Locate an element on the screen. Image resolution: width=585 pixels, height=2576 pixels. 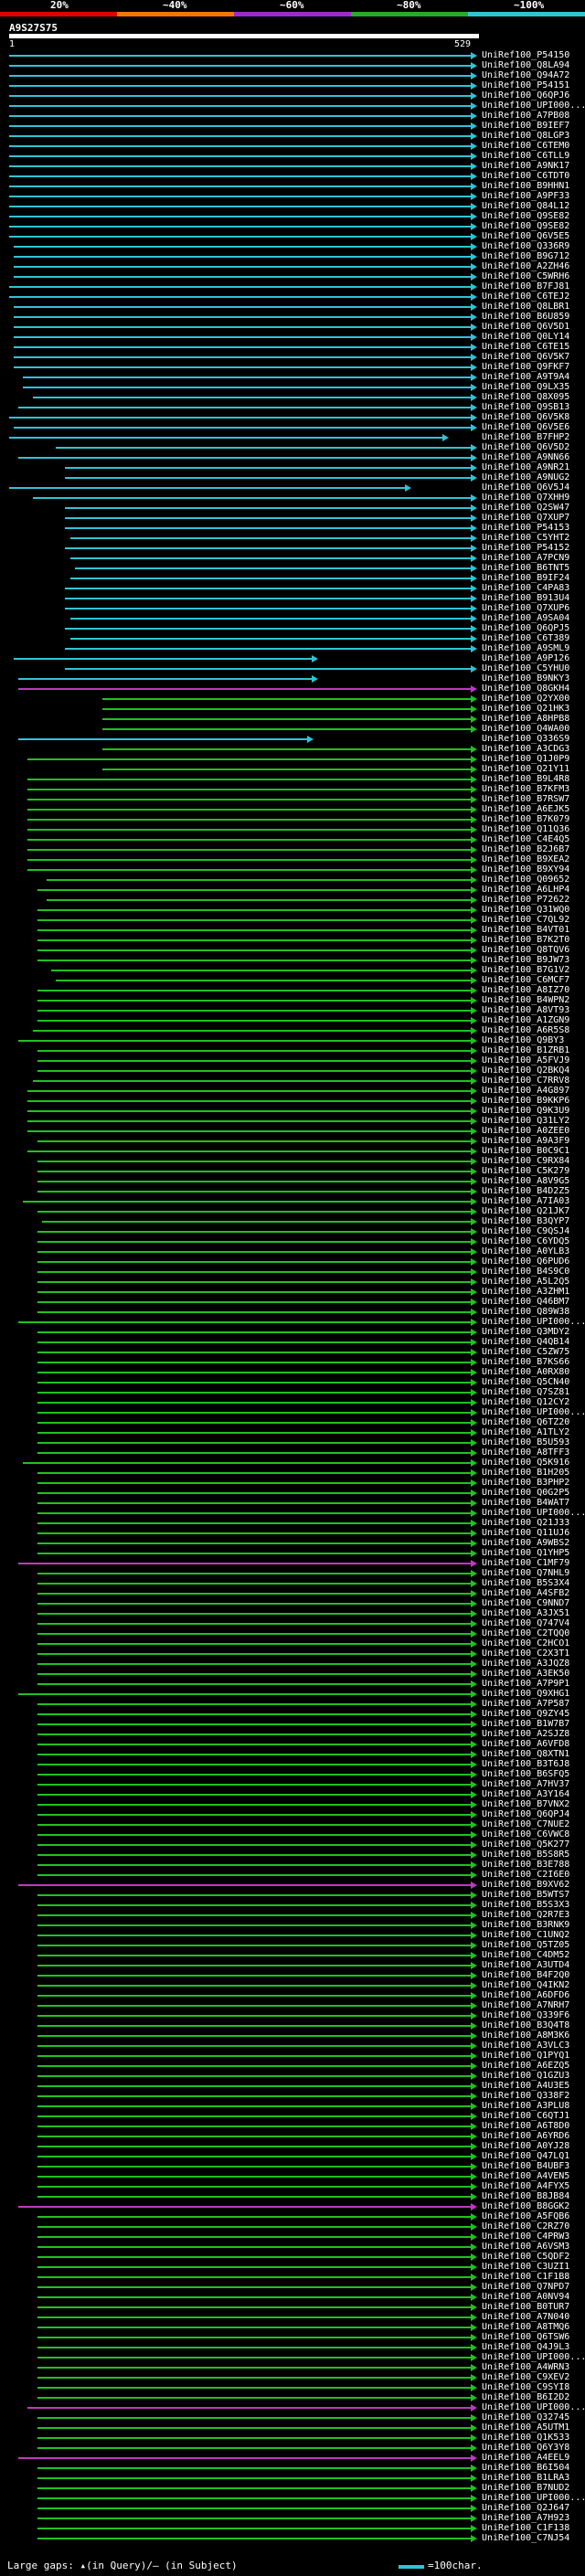
hit-label: UniRef100_B9IEF7 is located at coordinates (526, 126).